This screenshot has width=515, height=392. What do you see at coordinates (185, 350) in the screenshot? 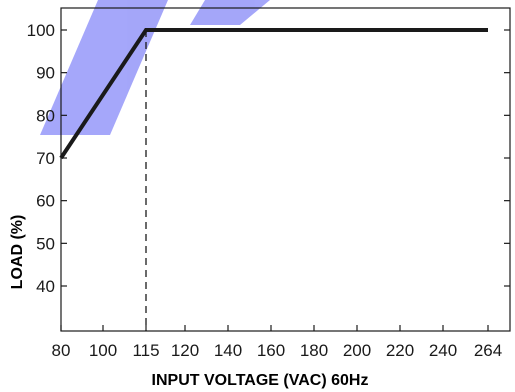
I see `x-tick-label: 120` at bounding box center [185, 350].